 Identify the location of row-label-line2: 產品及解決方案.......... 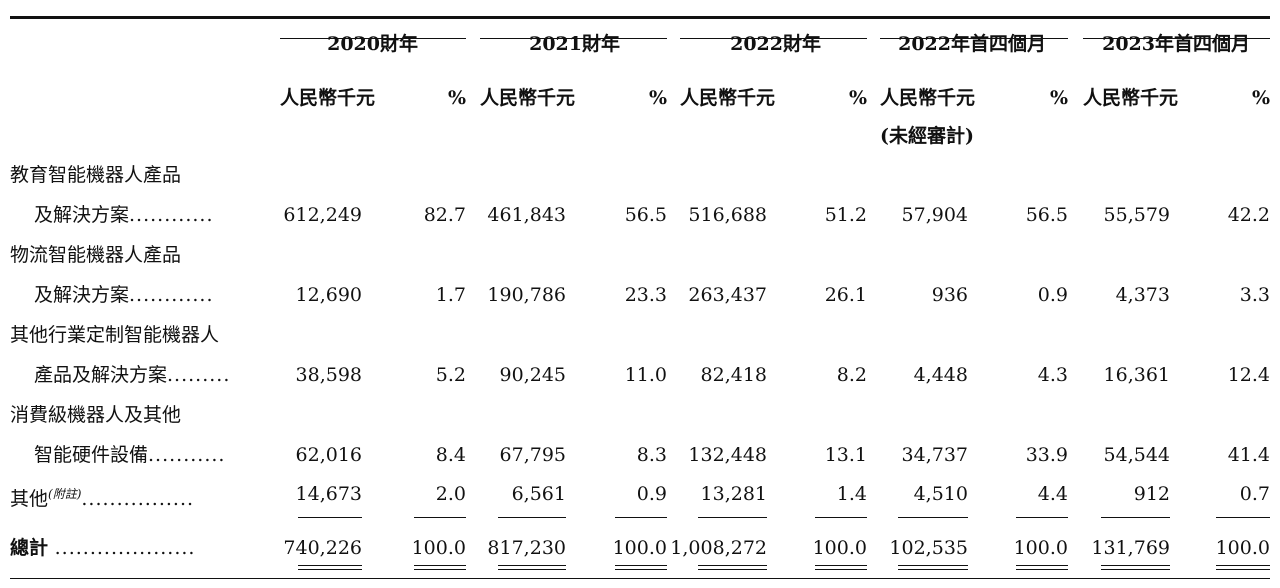
(132, 375).